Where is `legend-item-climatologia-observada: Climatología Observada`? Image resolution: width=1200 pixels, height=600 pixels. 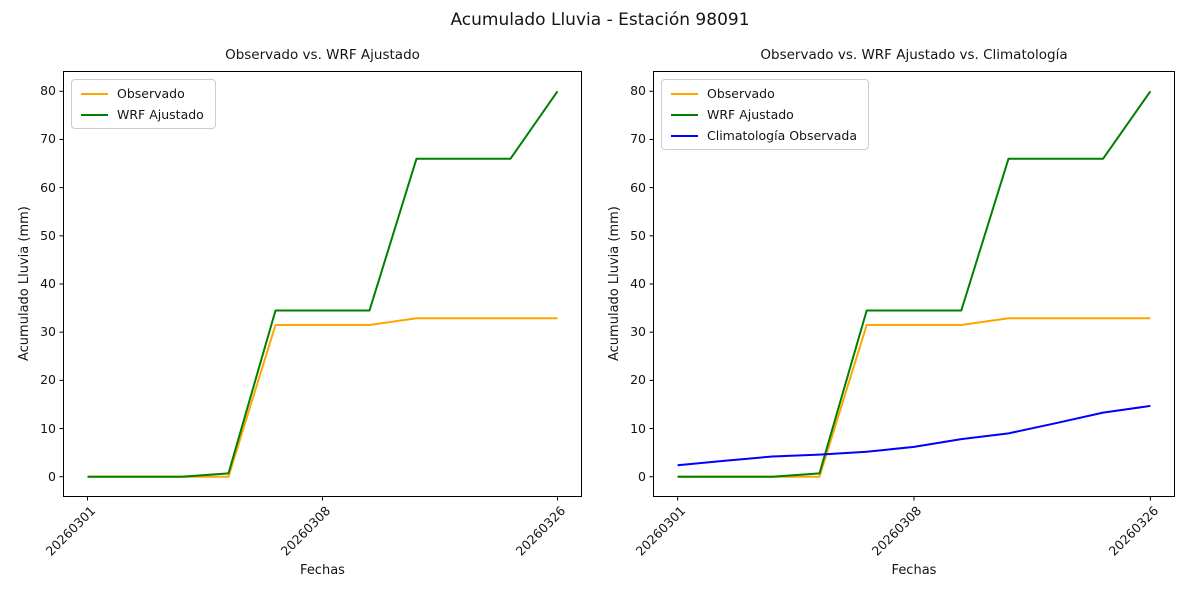
legend-item-climatologia-observada: Climatología Observada is located at coordinates (764, 135).